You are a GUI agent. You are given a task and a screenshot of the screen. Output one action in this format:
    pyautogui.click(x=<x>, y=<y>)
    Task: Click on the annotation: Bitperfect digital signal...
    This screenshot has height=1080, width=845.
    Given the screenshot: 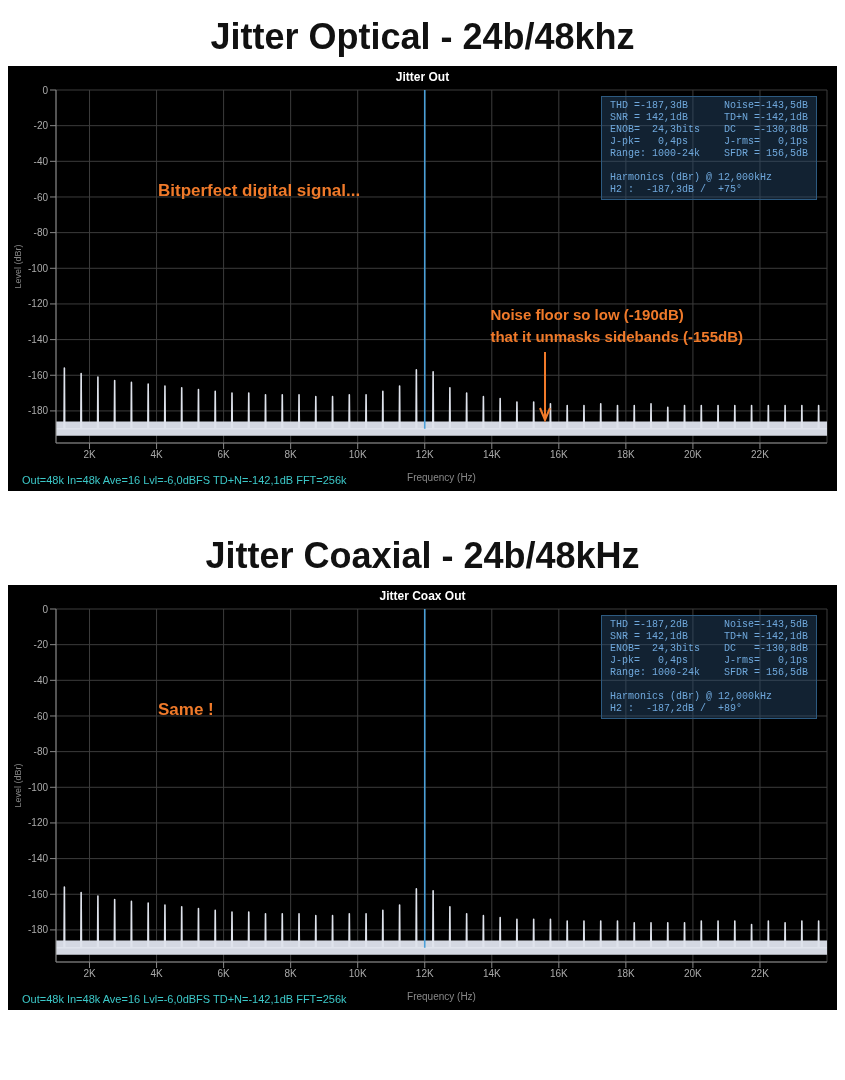 What is the action you would take?
    pyautogui.click(x=259, y=191)
    